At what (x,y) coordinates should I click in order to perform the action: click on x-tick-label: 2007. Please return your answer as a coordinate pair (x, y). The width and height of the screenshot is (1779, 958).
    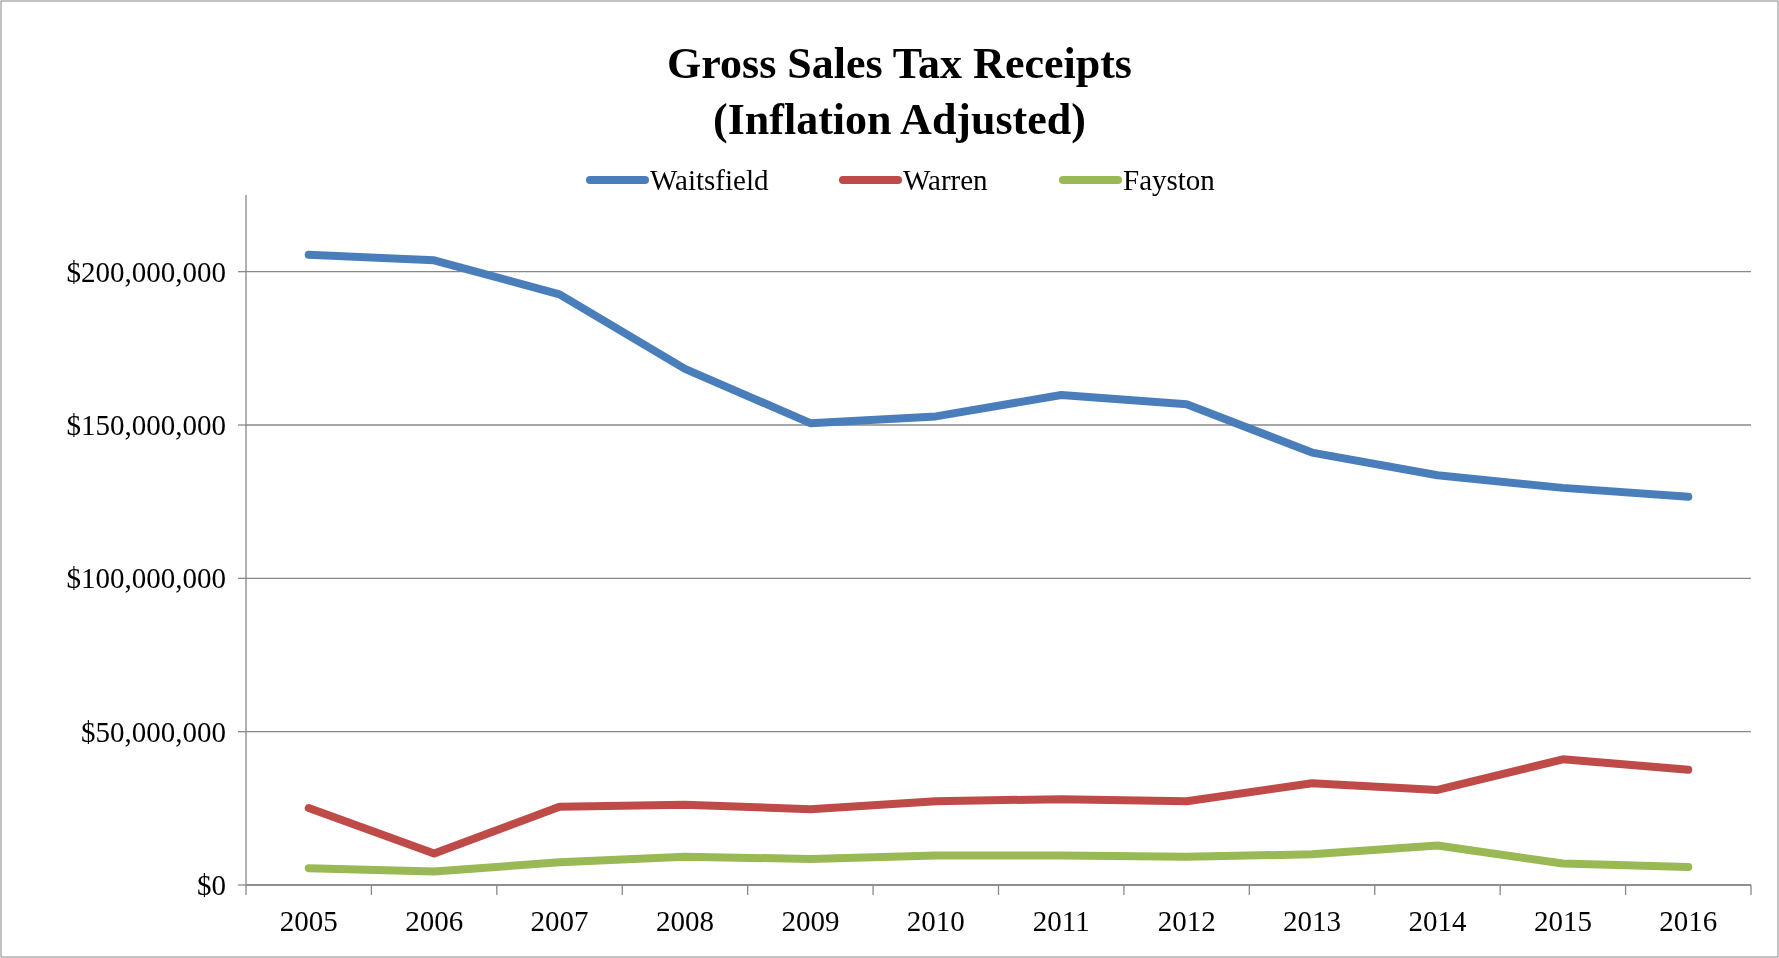
    Looking at the image, I should click on (559, 921).